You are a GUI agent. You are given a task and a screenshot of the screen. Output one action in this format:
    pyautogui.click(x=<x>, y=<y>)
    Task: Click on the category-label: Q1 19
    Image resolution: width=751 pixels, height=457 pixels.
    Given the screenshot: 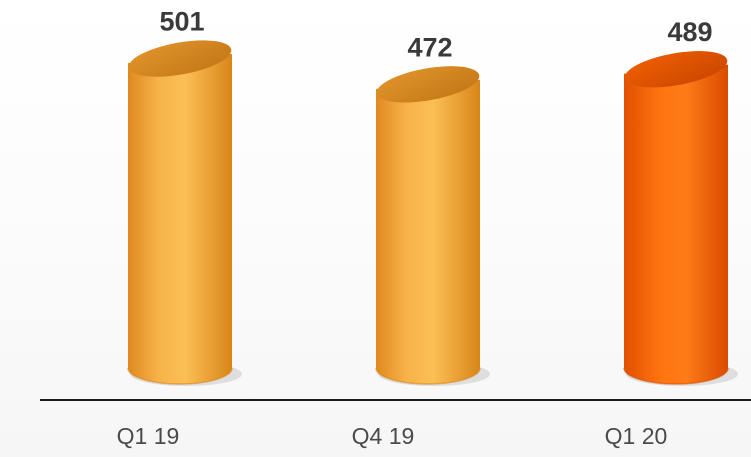 What is the action you would take?
    pyautogui.click(x=148, y=436)
    